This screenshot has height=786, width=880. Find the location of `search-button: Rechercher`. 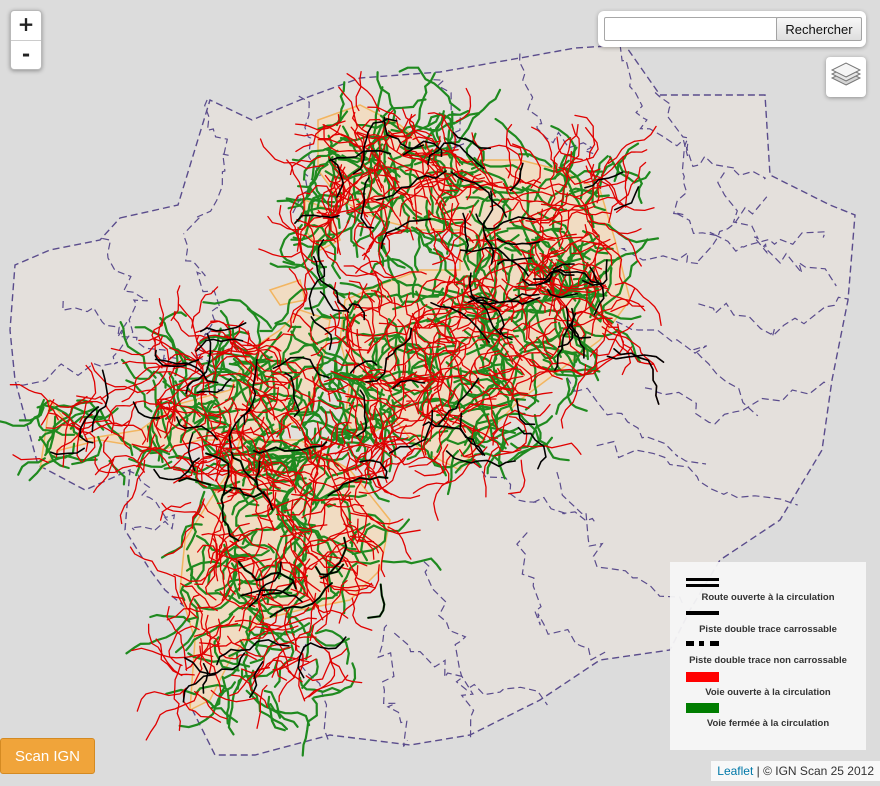

search-button: Rechercher is located at coordinates (819, 29).